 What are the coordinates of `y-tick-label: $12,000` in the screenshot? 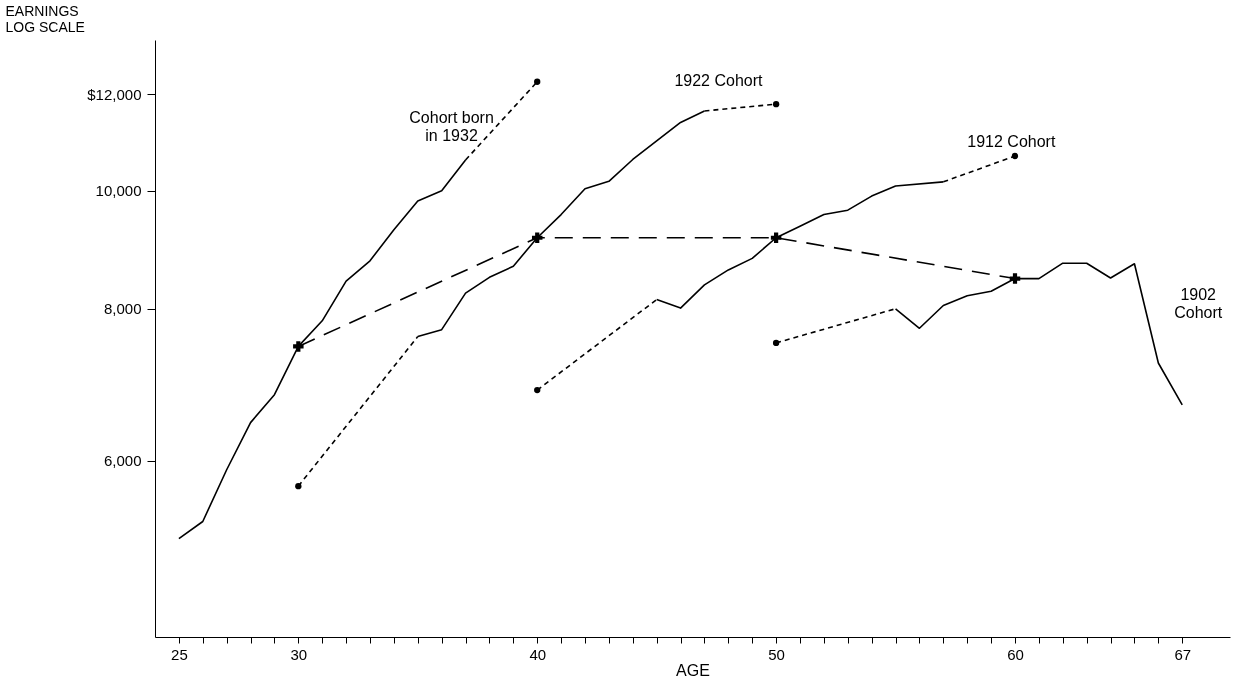 It's located at (114, 94).